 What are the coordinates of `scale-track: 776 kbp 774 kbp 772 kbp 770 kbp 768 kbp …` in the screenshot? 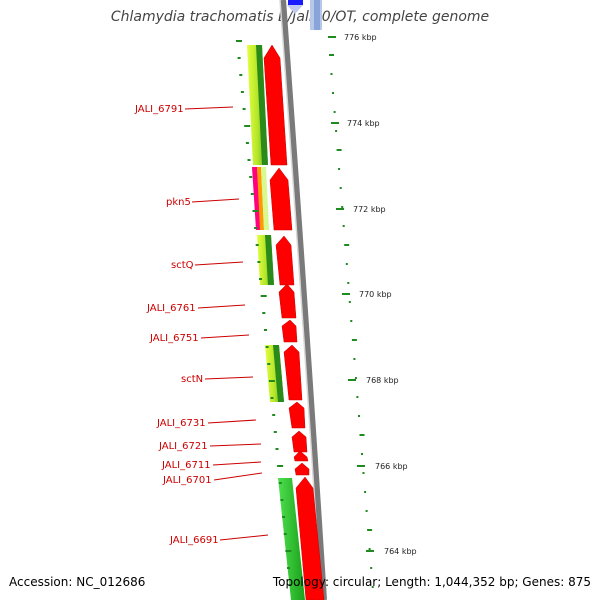 It's located at (372, 294).